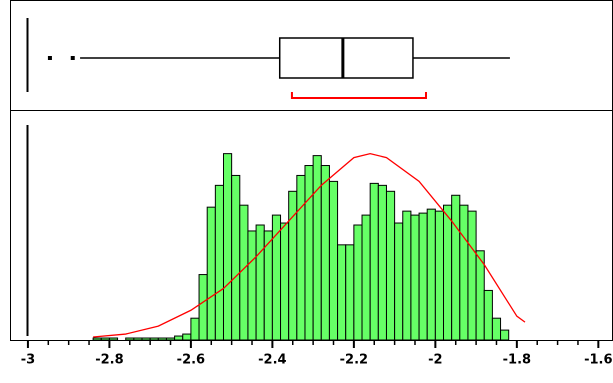 The height and width of the screenshot is (383, 613). I want to click on x-tick-label: -2.8, so click(109, 360).